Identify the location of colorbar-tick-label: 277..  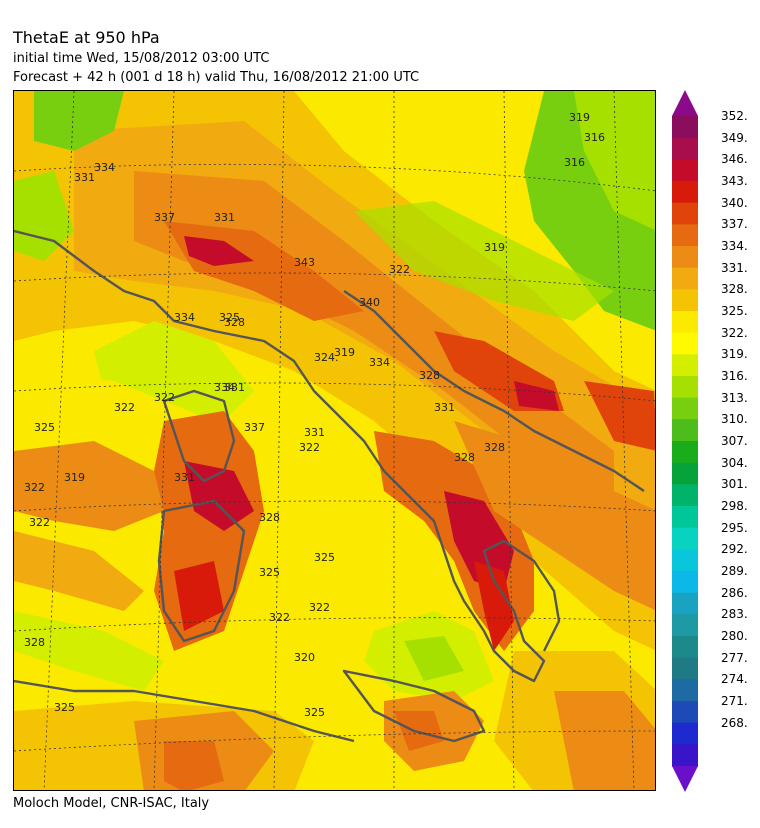
(734, 657).